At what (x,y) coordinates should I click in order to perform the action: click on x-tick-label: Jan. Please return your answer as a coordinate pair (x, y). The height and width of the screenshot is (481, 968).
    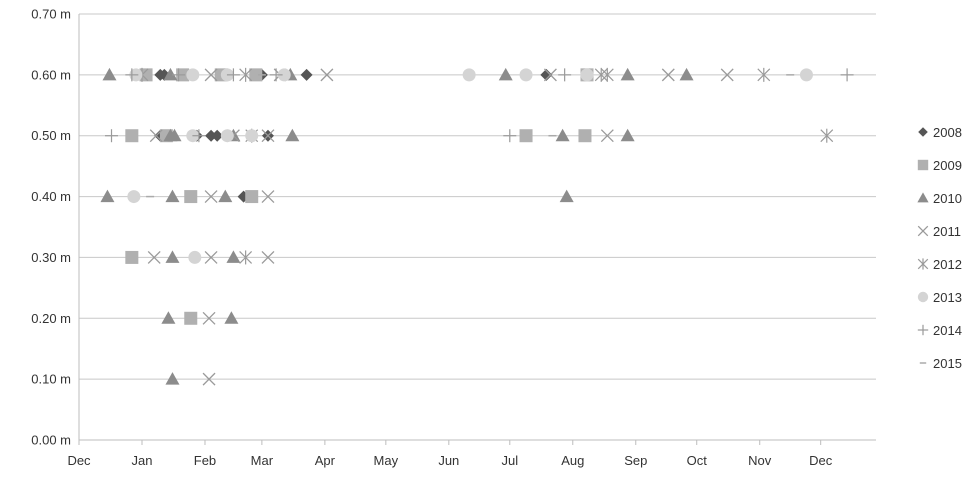
    Looking at the image, I should click on (142, 460).